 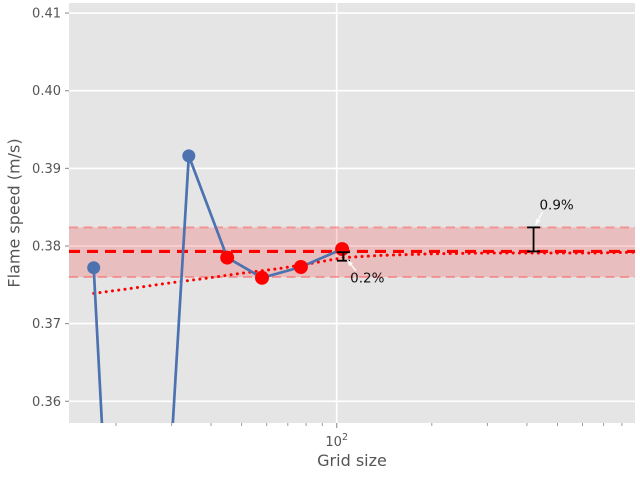 What do you see at coordinates (336, 441) in the screenshot?
I see `x-major-tick-label: 102` at bounding box center [336, 441].